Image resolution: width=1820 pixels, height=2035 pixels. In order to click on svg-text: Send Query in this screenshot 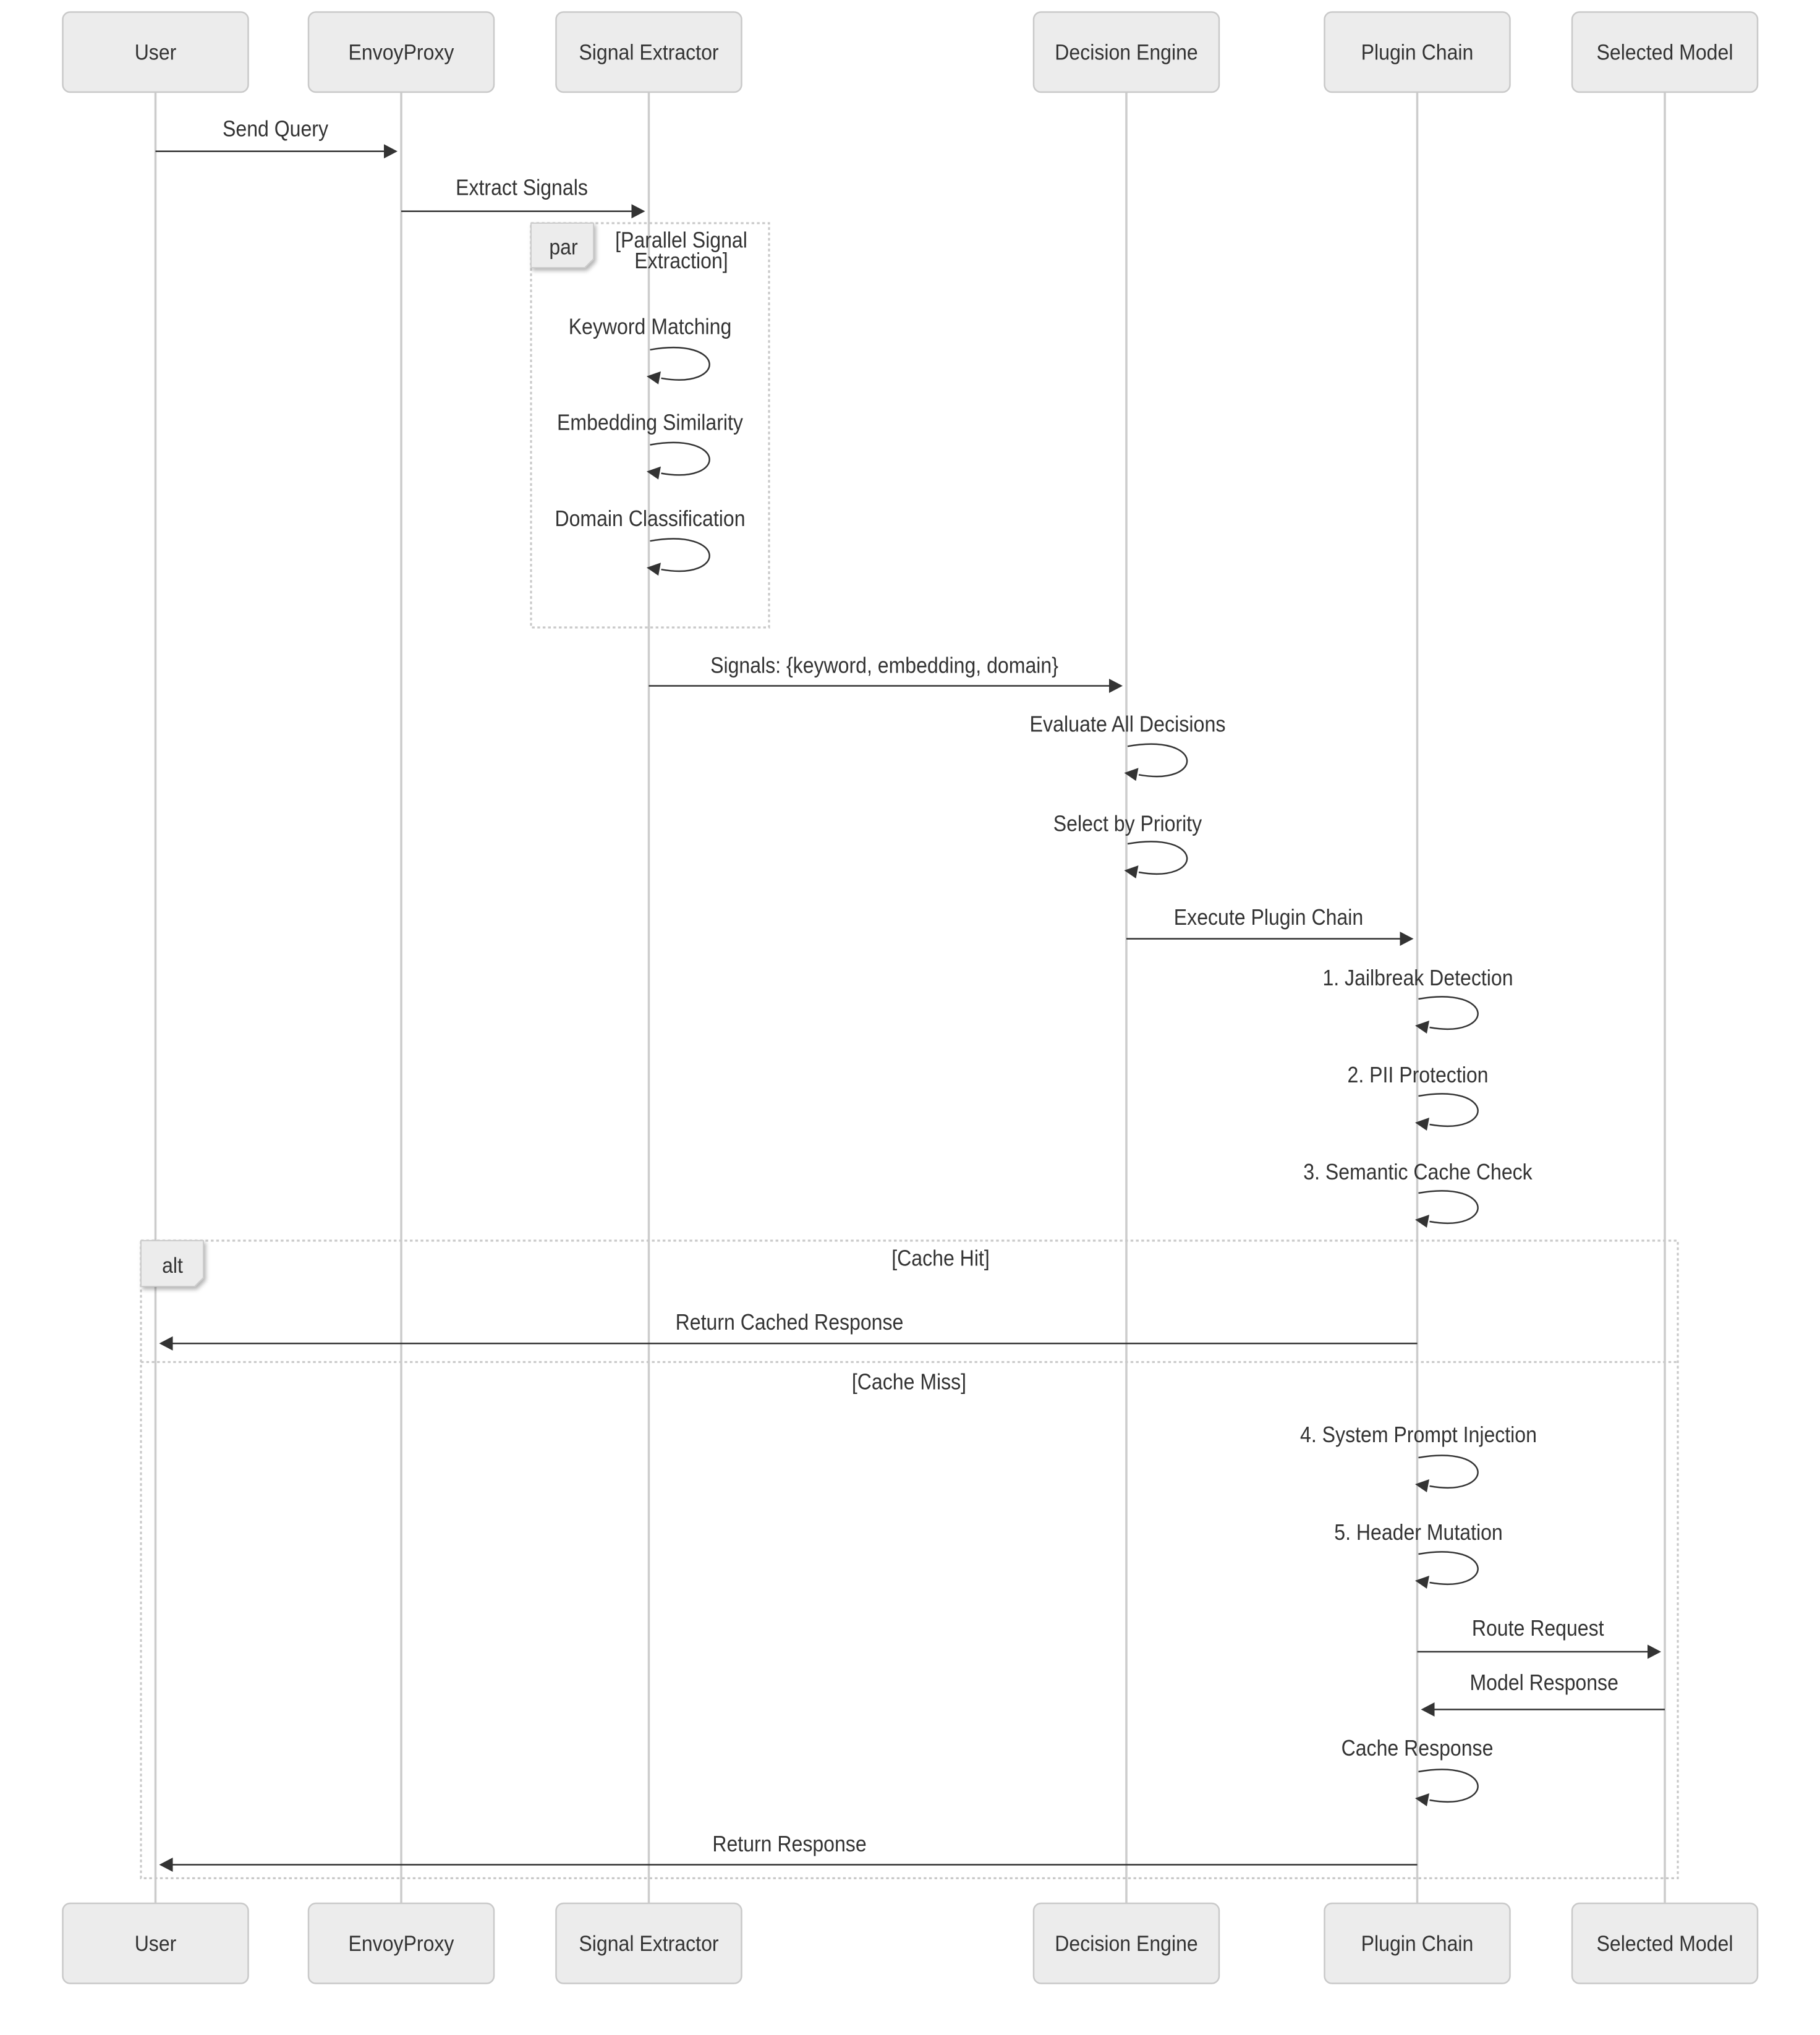, I will do `click(276, 129)`.